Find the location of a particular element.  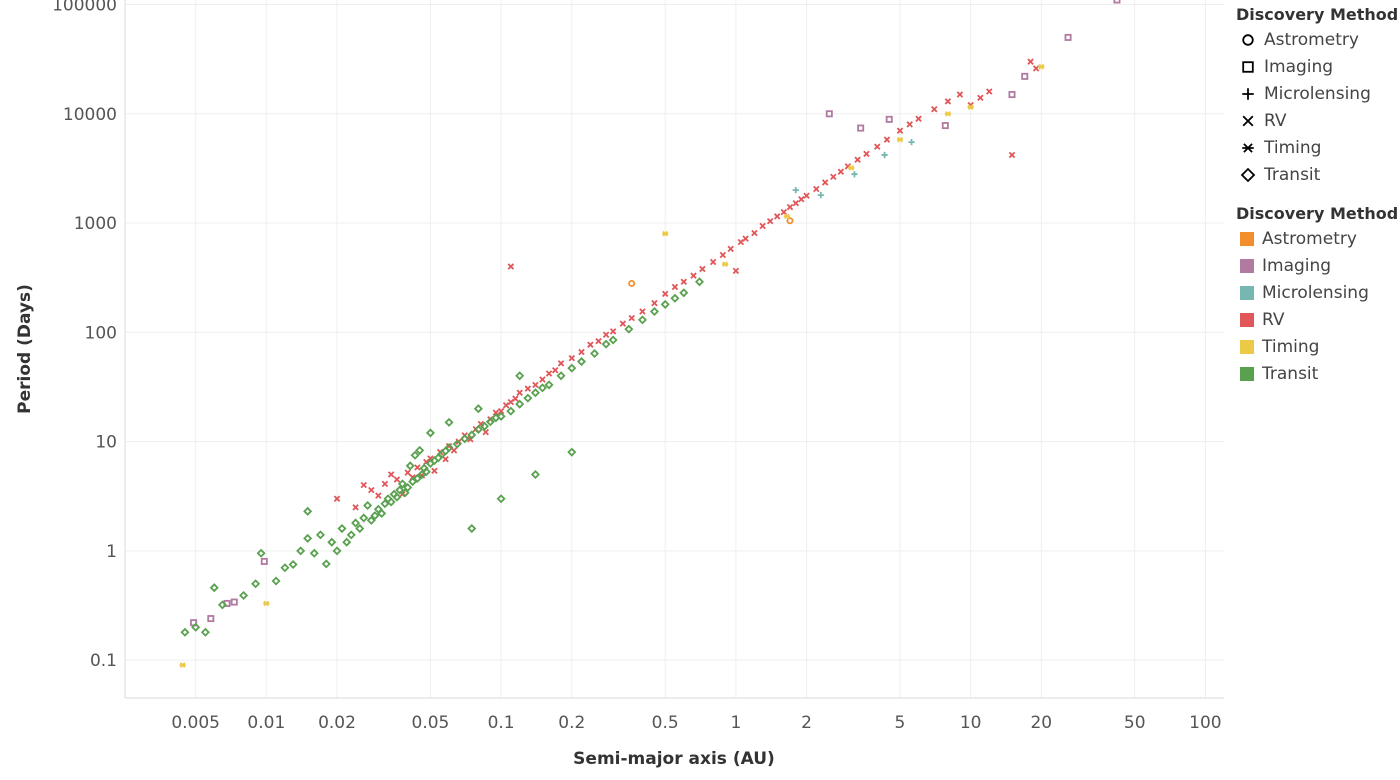

square-shape is located at coordinates (1248, 66).